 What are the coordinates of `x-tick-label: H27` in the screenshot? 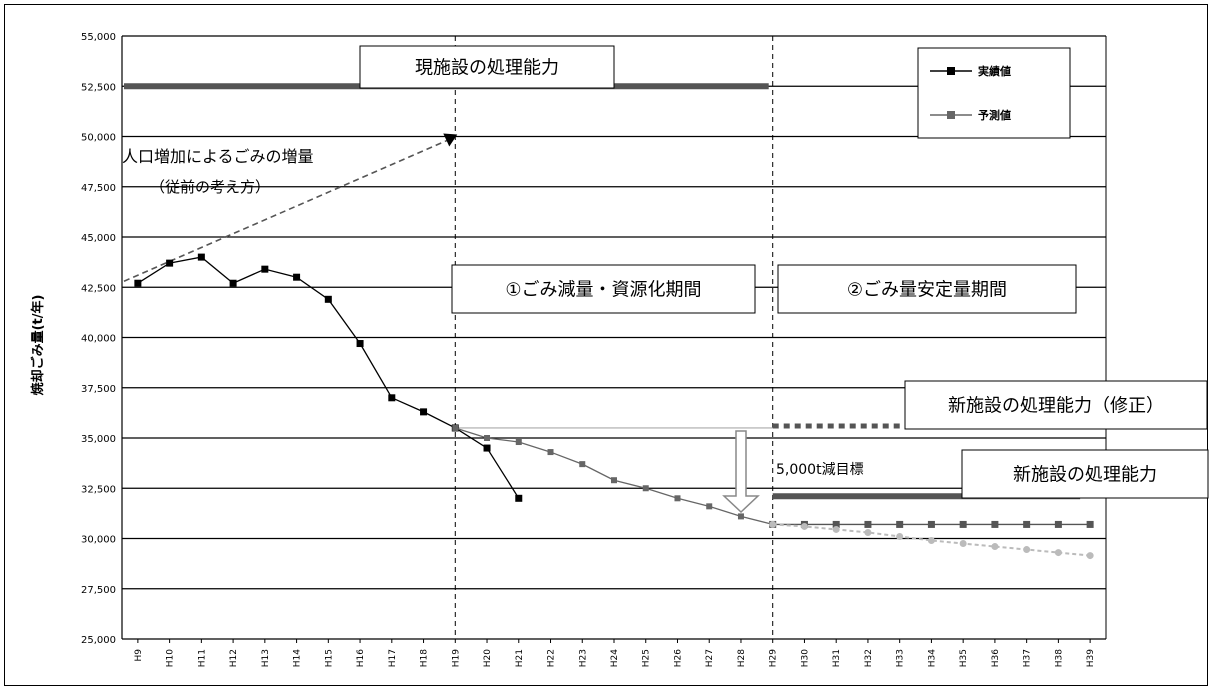 It's located at (710, 658).